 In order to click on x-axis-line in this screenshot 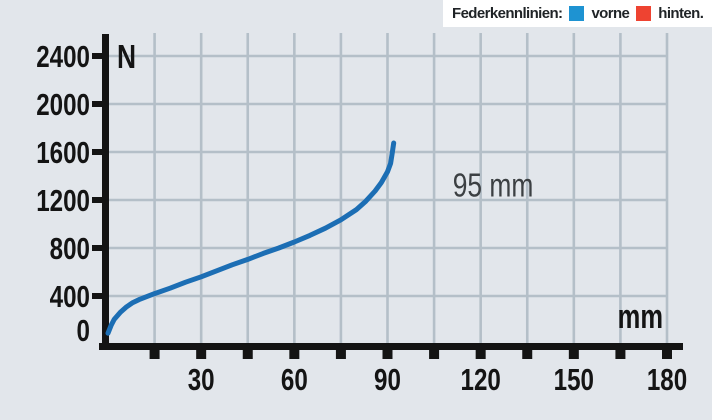, I will do `click(391, 346)`.